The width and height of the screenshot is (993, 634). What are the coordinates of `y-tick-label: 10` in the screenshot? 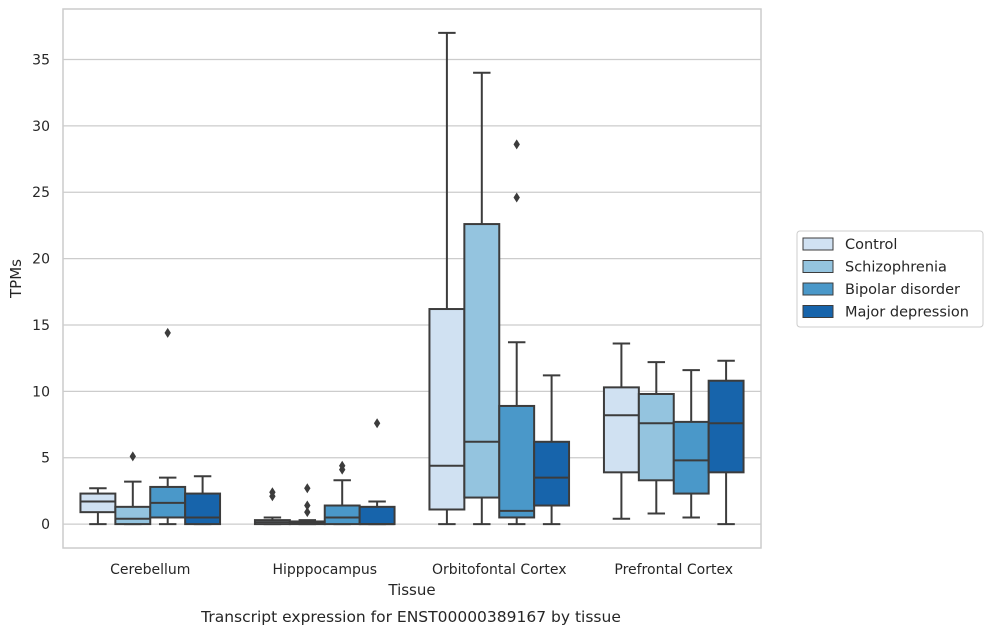 It's located at (41, 392).